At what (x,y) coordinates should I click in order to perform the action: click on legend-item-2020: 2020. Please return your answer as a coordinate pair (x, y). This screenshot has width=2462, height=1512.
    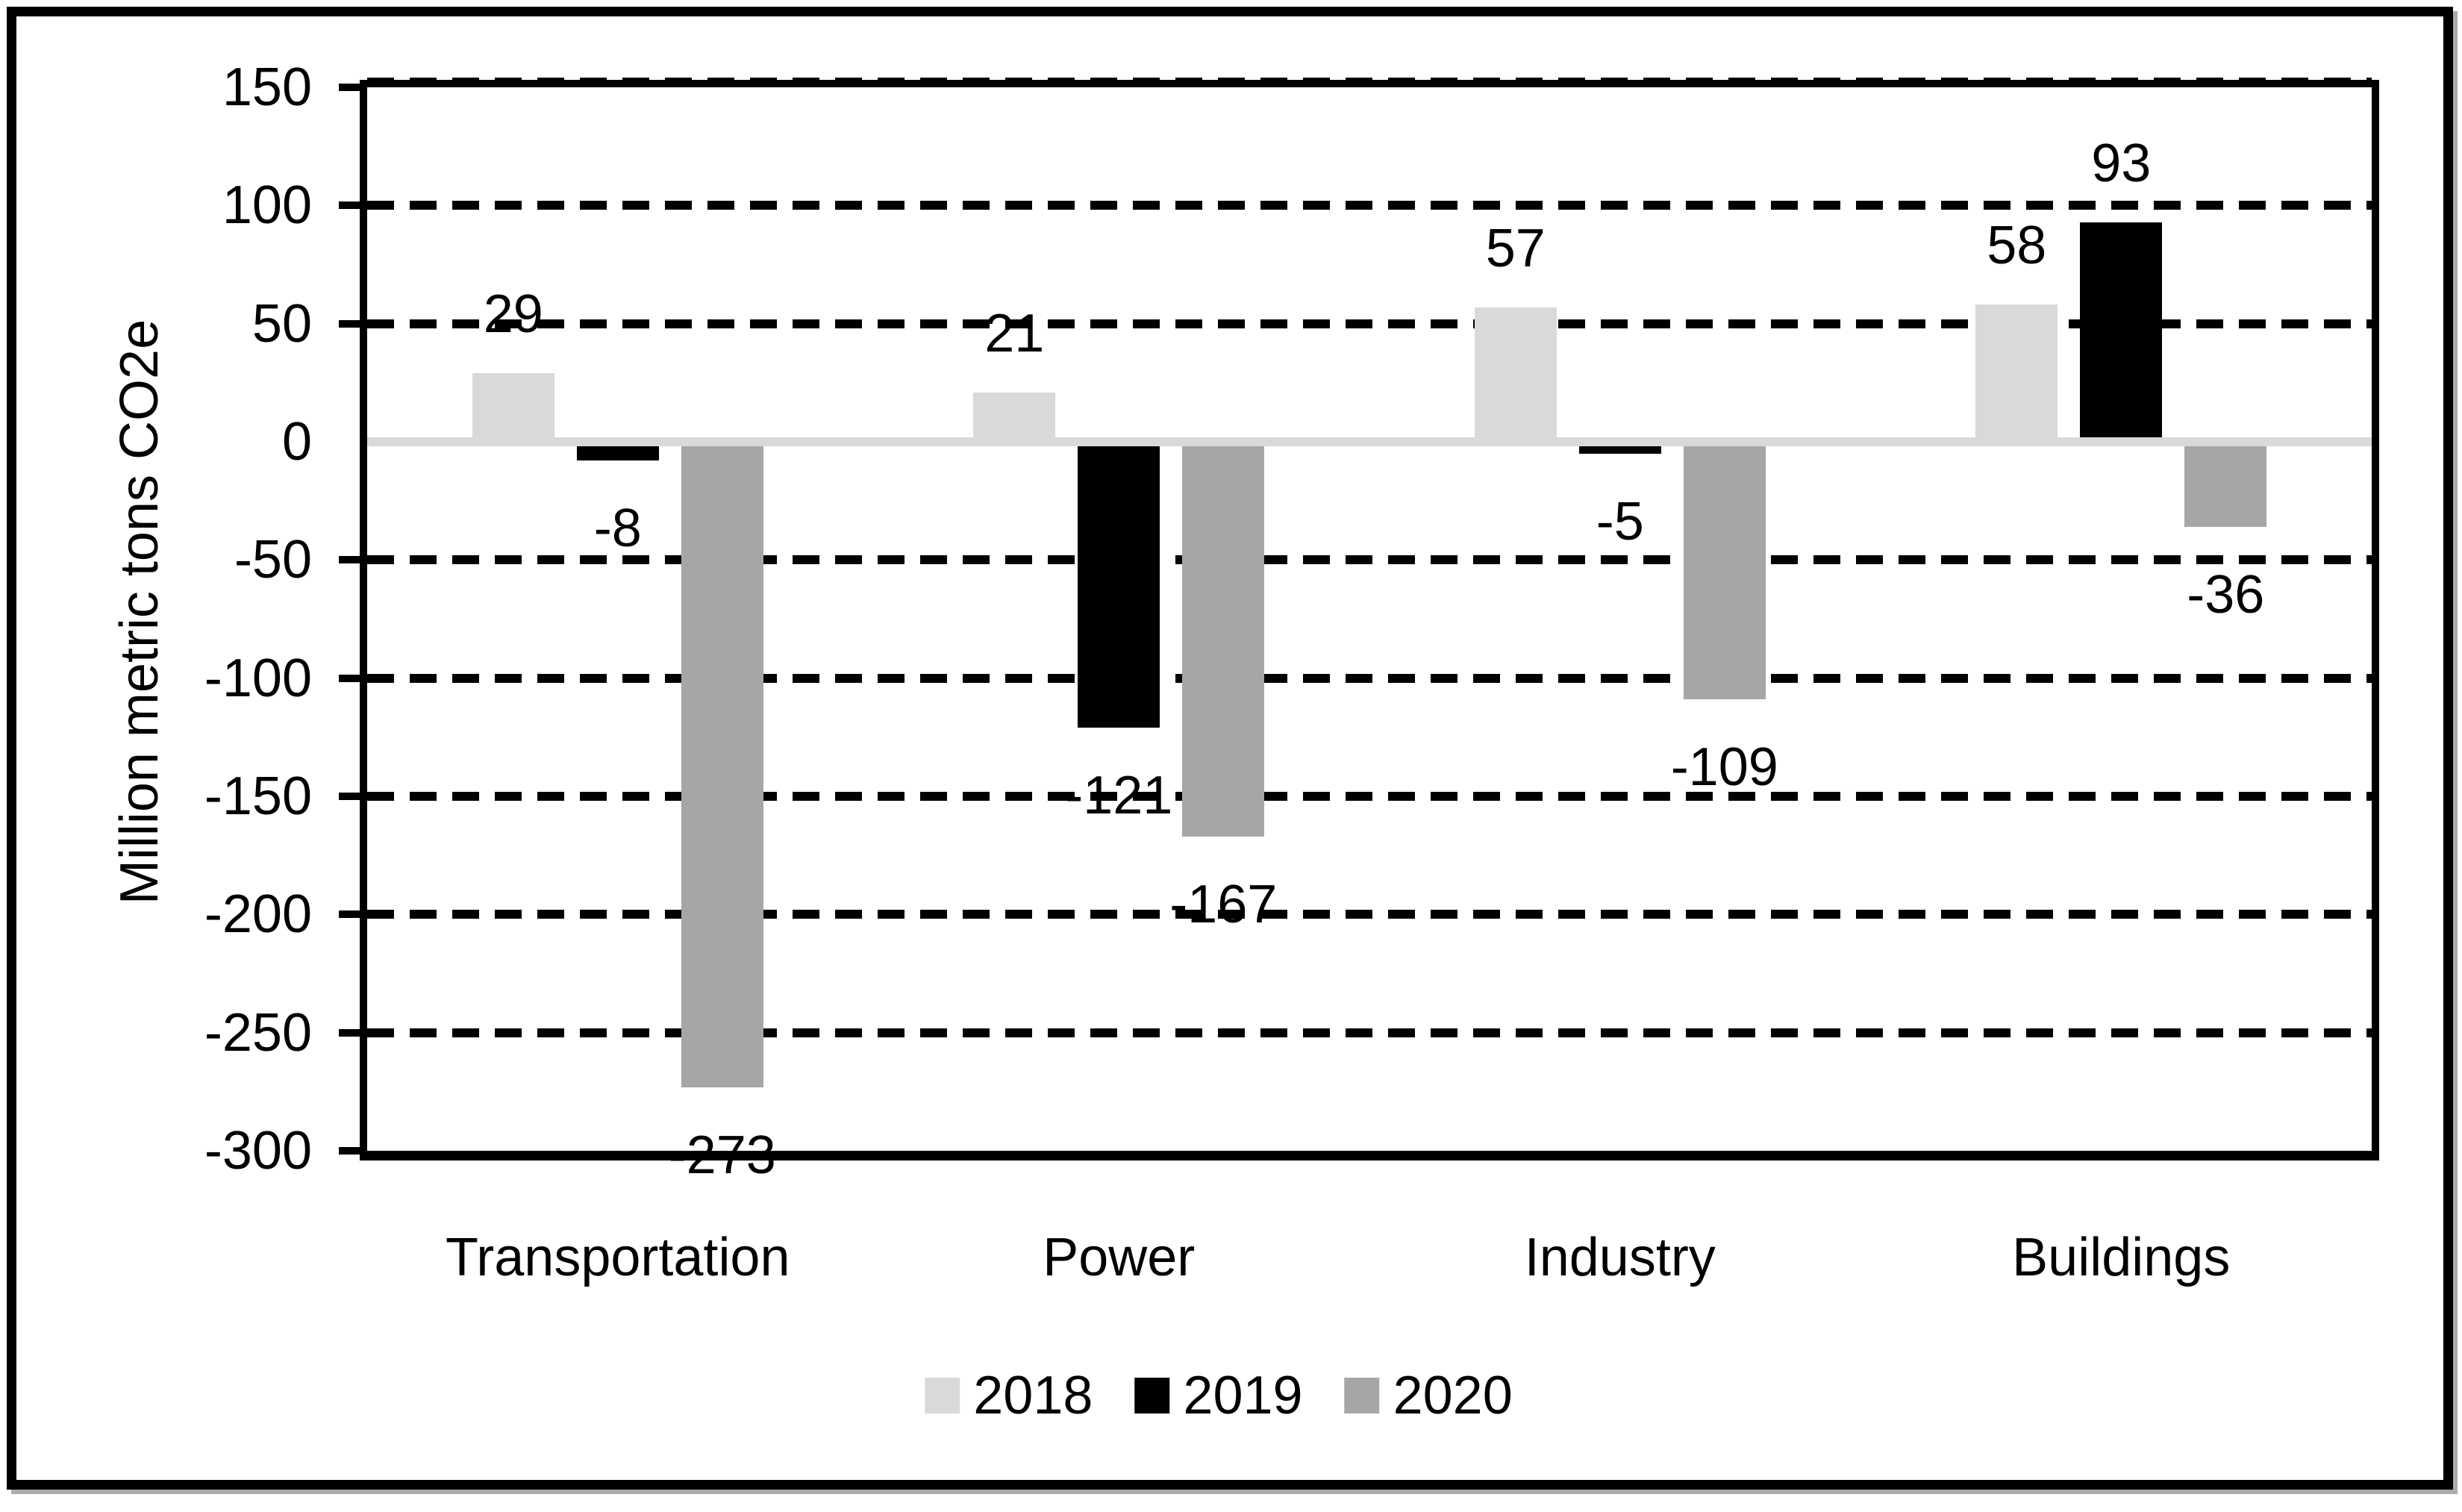
    Looking at the image, I should click on (1428, 1395).